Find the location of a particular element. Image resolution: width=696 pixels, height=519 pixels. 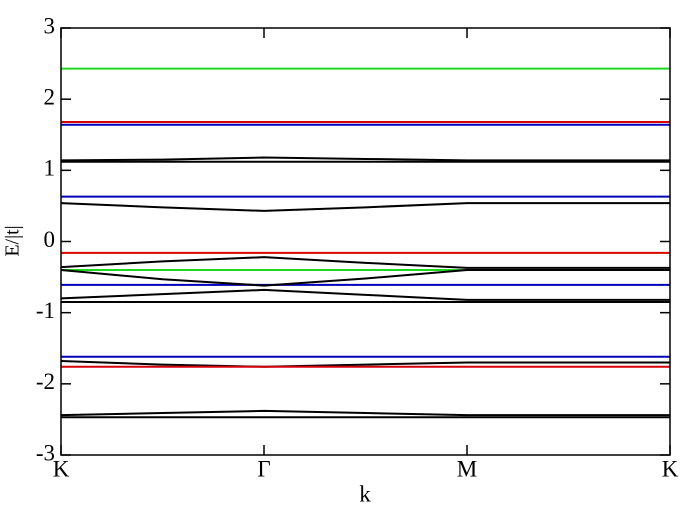

y-tick-label: -1 is located at coordinates (45, 310).